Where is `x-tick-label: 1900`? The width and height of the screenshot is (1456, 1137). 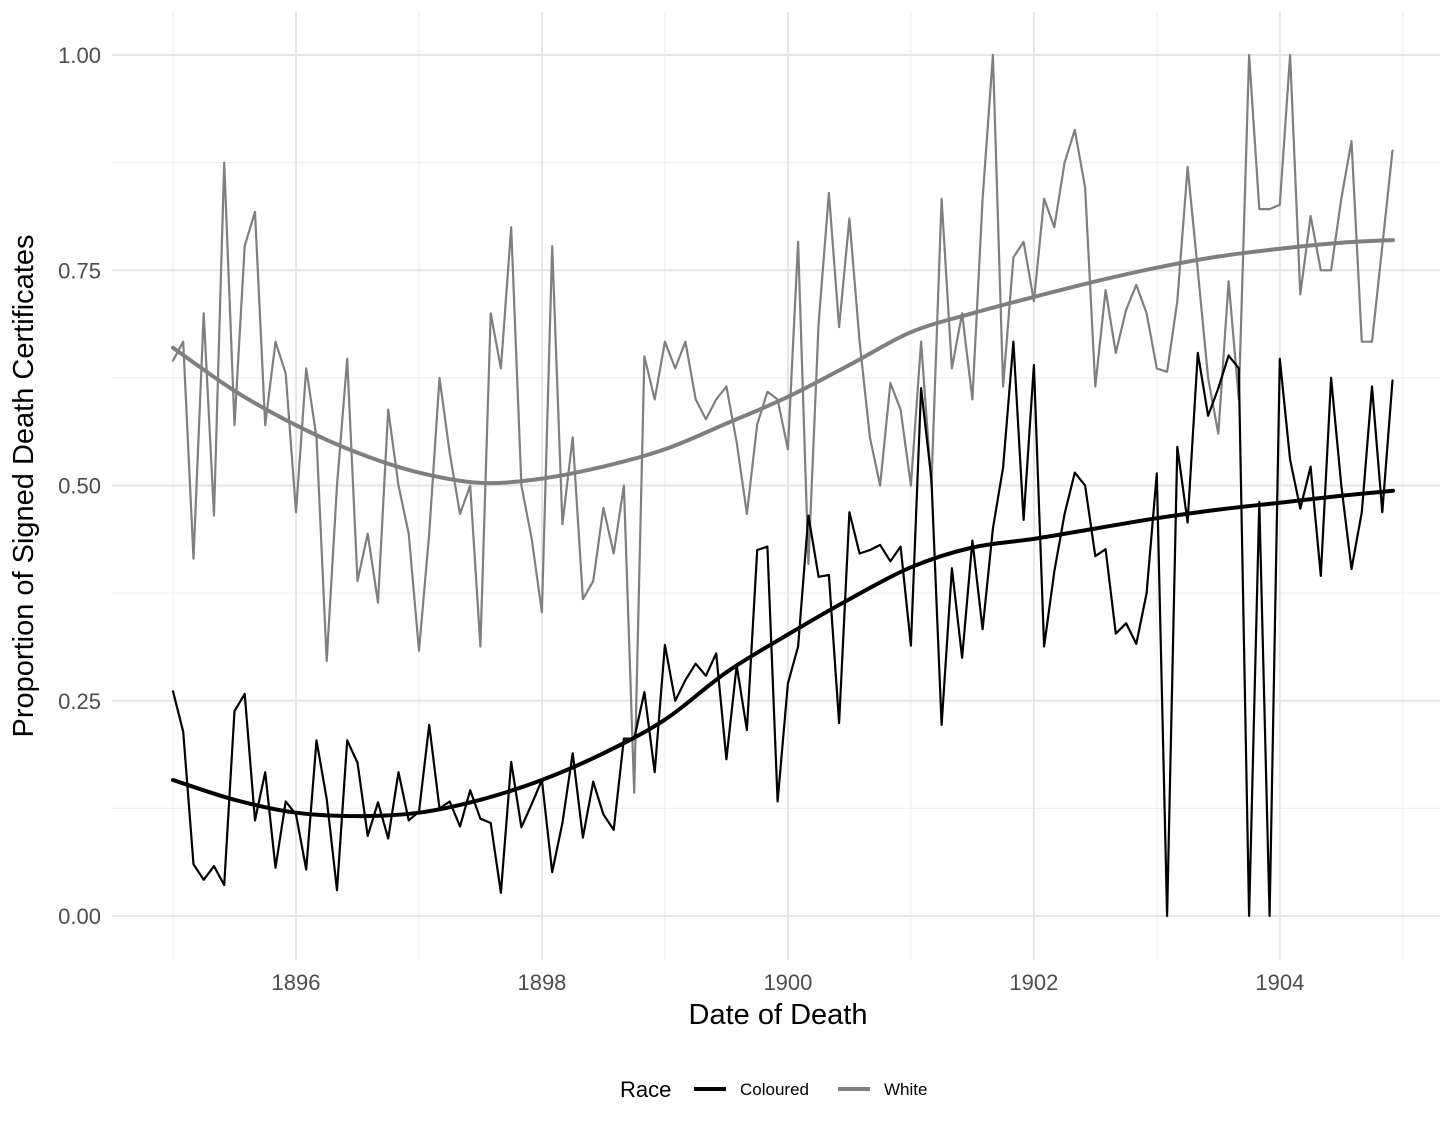 x-tick-label: 1900 is located at coordinates (787, 982).